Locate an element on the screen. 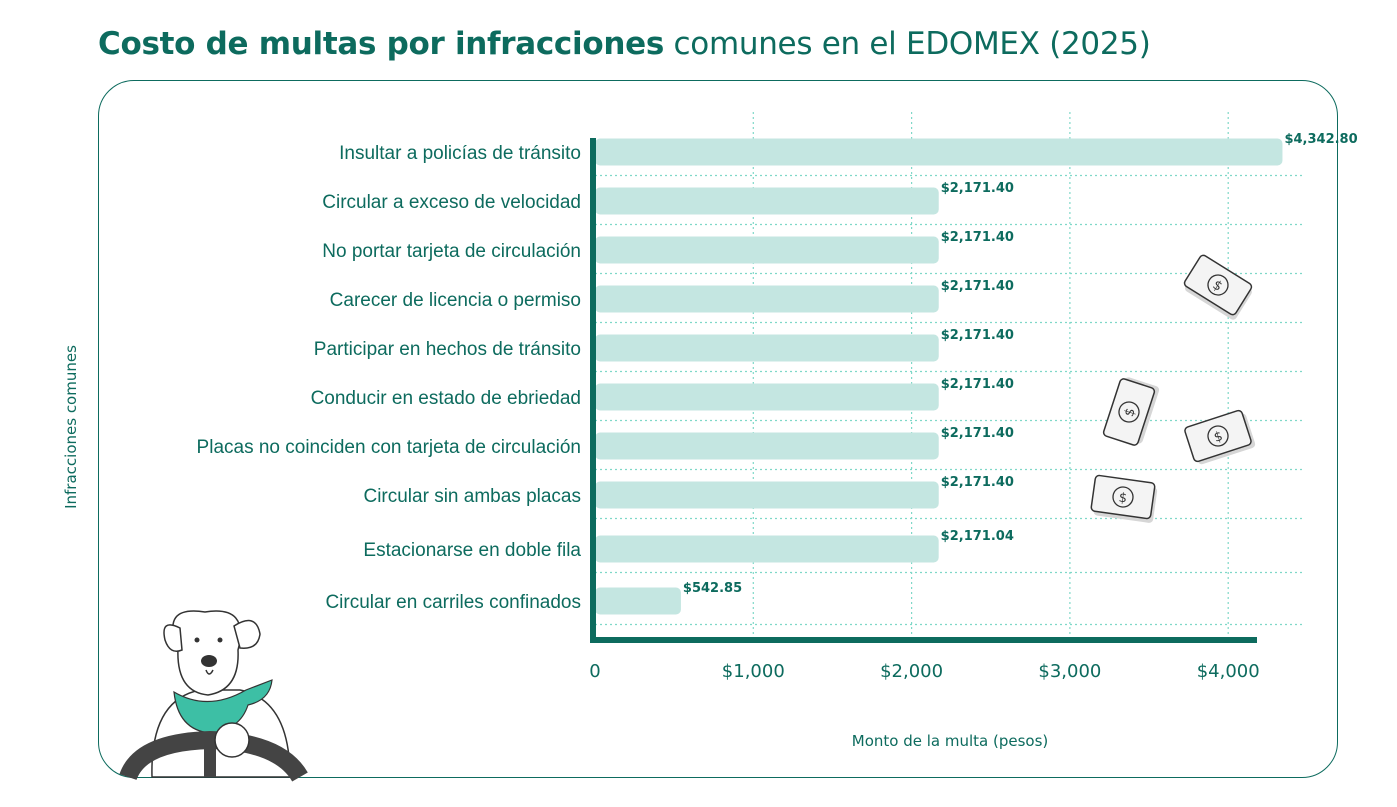 The height and width of the screenshot is (807, 1397). category-label: No portar tarjeta de circulación is located at coordinates (451, 251).